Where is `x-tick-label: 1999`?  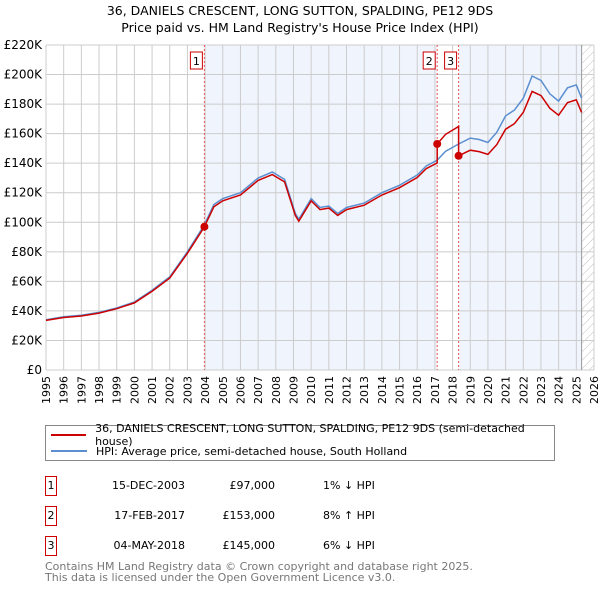 x-tick-label: 1999 is located at coordinates (117, 390).